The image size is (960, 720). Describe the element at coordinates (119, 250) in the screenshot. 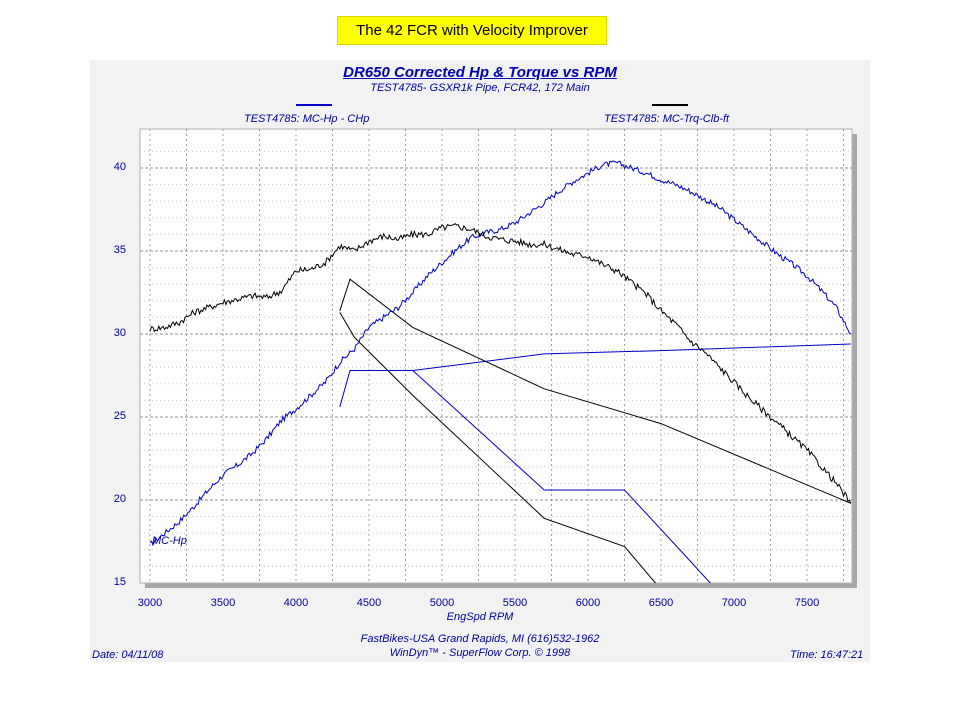

I see `y-tick-label: 35` at that location.